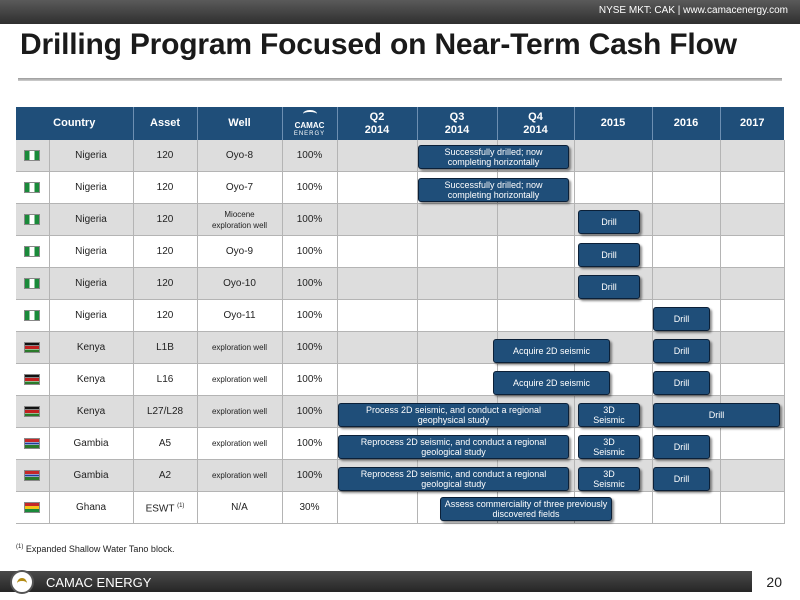 Image resolution: width=800 pixels, height=600 pixels. I want to click on page-number: 20, so click(774, 582).